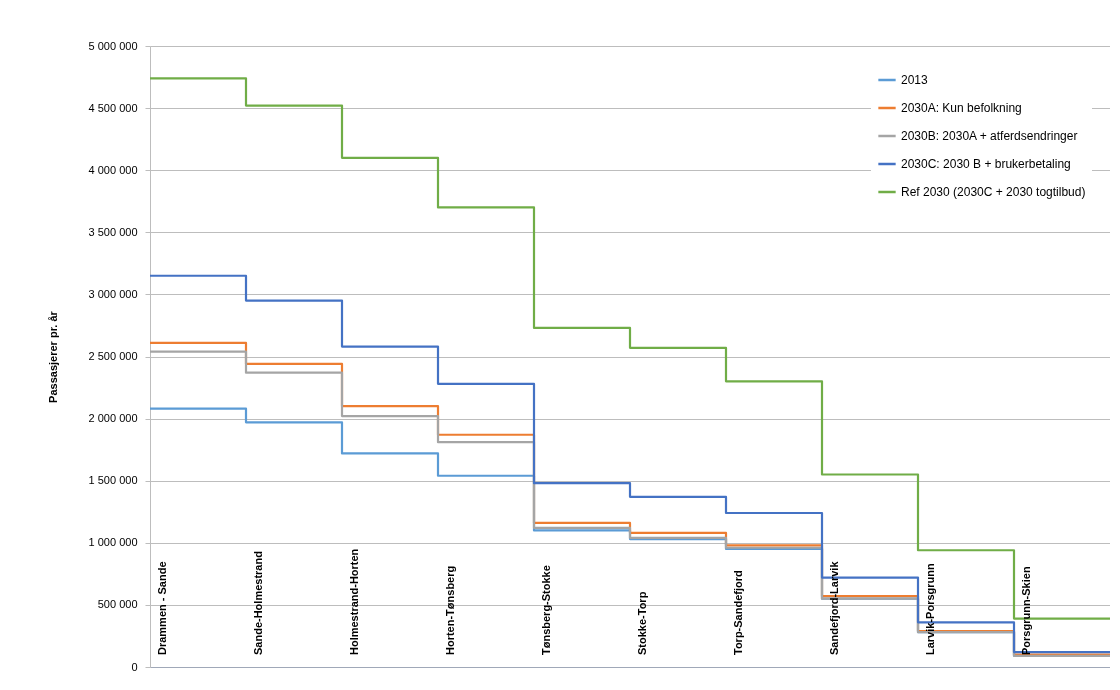 Image resolution: width=1120 pixels, height=690 pixels. What do you see at coordinates (134, 666) in the screenshot?
I see `y-tick-label: 0` at bounding box center [134, 666].